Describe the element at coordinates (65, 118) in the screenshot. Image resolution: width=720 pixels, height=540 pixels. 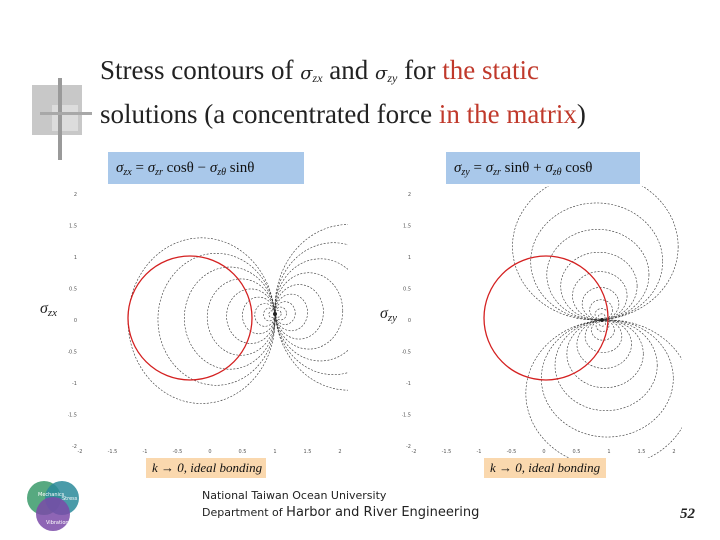
I see `decor-square-inner` at that location.